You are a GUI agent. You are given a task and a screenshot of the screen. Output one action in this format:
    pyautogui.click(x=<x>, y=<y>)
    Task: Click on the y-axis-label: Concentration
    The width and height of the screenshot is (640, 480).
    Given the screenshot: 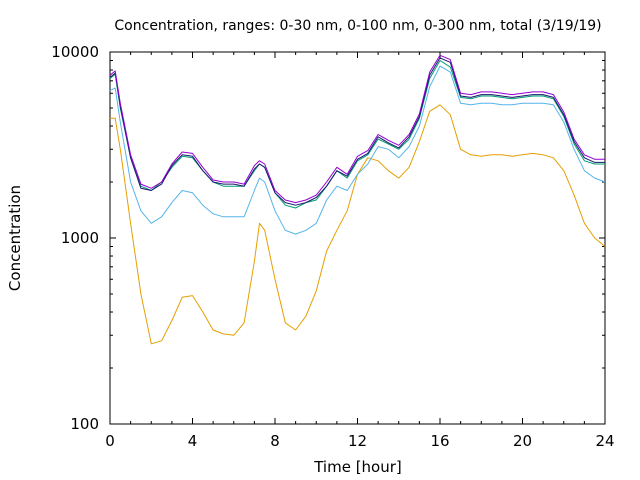 What is the action you would take?
    pyautogui.click(x=15, y=238)
    